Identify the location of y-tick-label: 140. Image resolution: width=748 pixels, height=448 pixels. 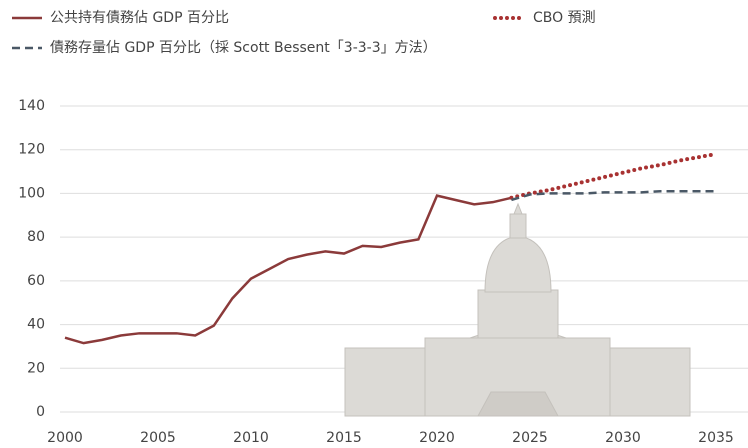
(31, 106).